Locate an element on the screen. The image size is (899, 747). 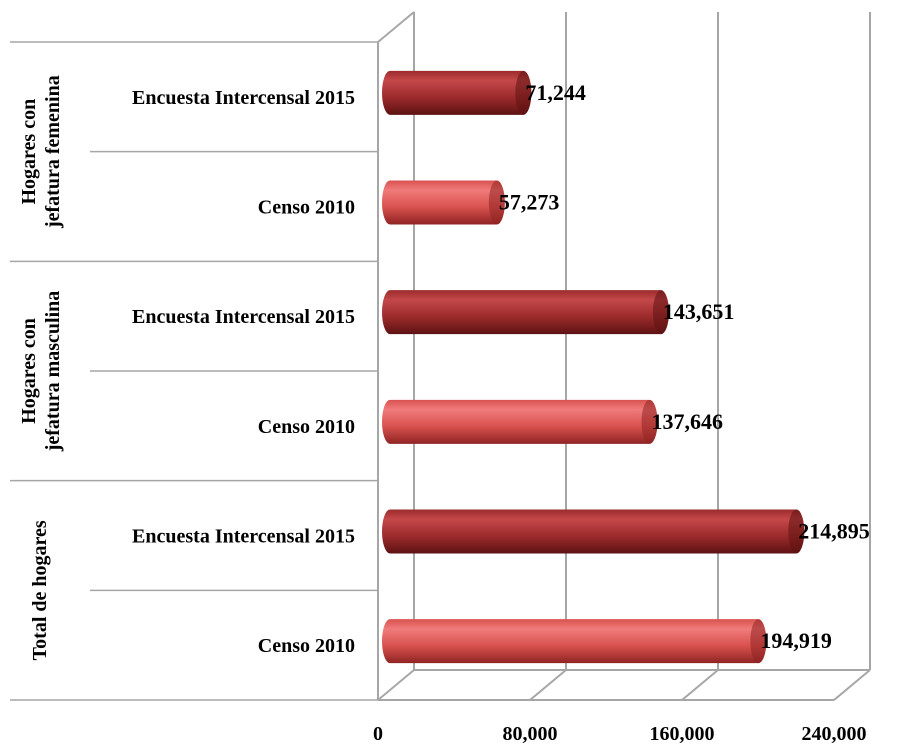
data-label: 71,244 is located at coordinates (555, 92).